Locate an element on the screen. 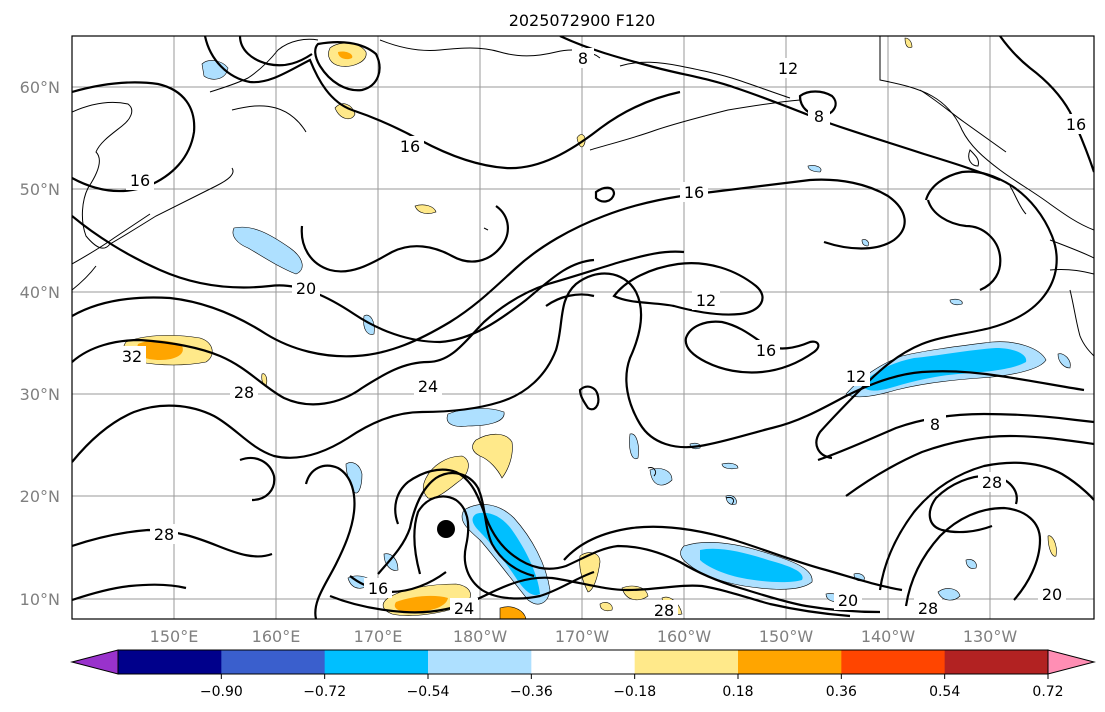 The image size is (1105, 712). contour-label: 32 is located at coordinates (132, 356).